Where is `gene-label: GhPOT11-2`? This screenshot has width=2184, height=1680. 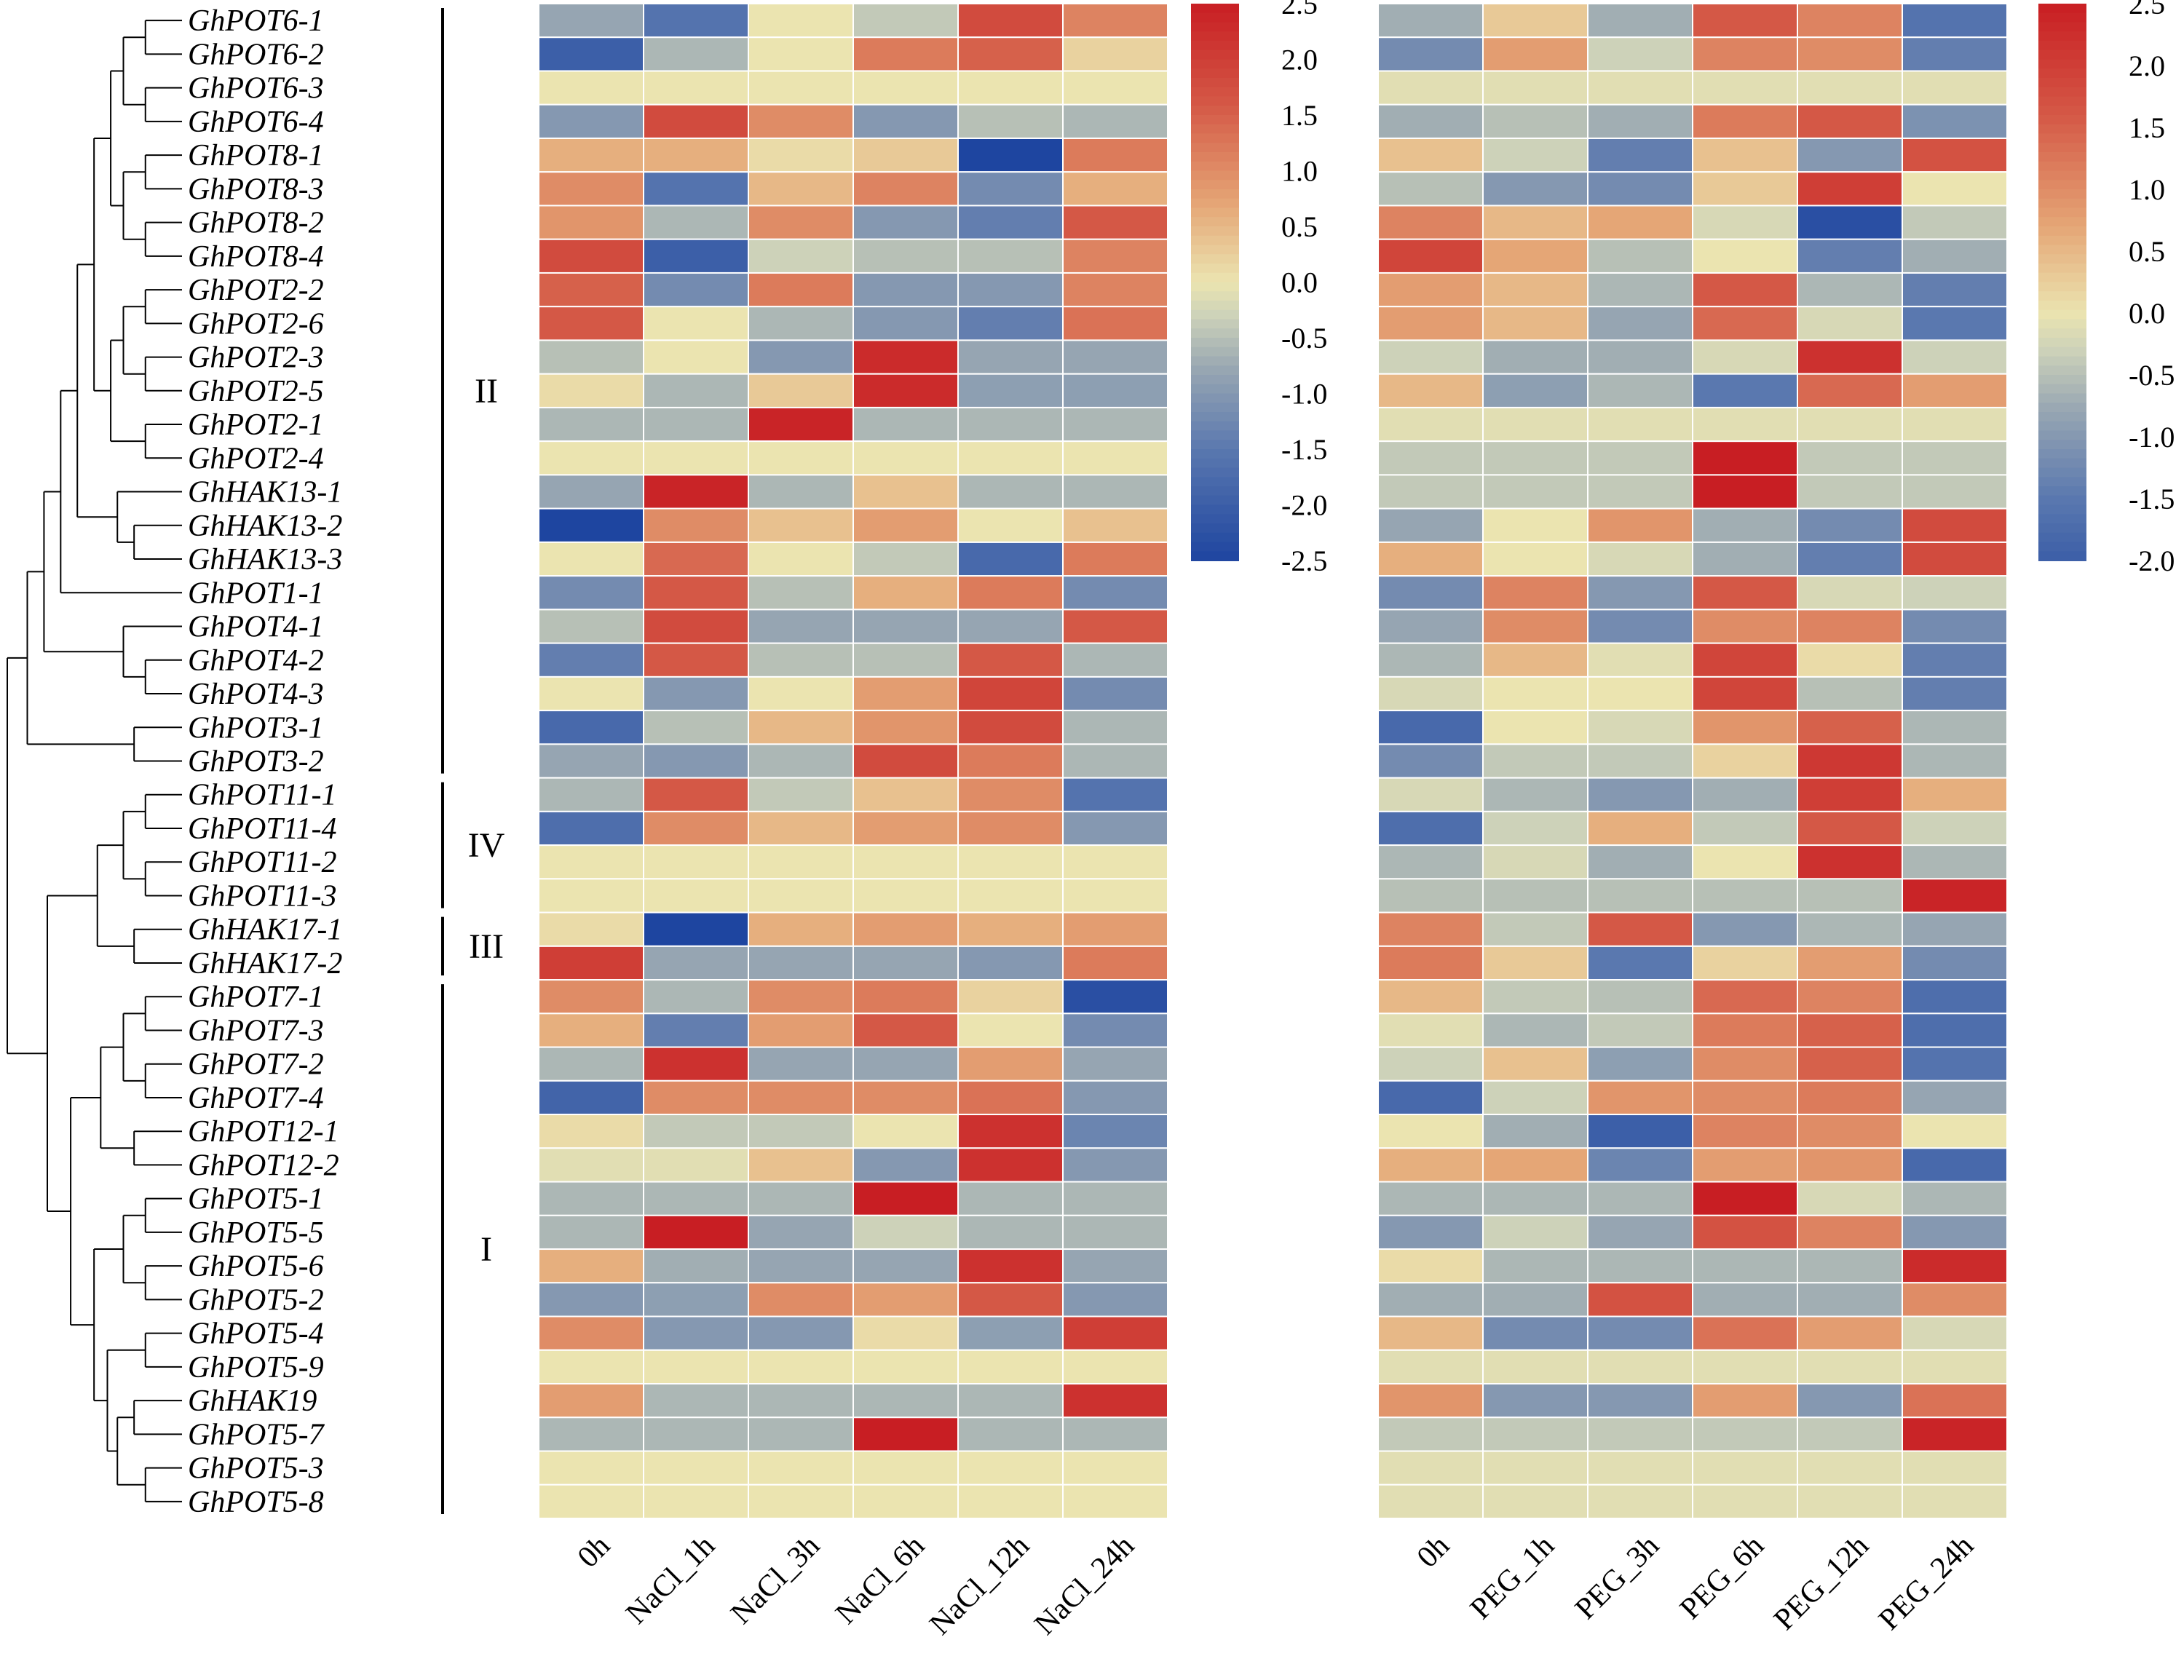 gene-label: GhPOT11-2 is located at coordinates (262, 862).